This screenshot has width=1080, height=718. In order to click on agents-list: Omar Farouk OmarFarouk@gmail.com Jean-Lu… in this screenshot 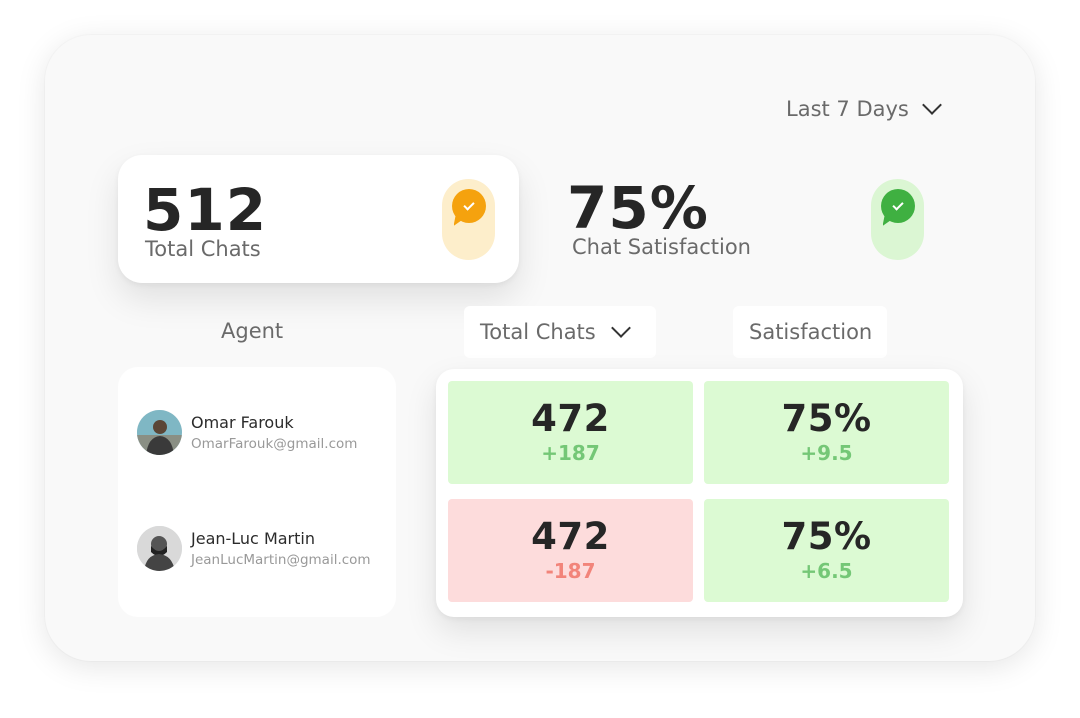, I will do `click(257, 492)`.